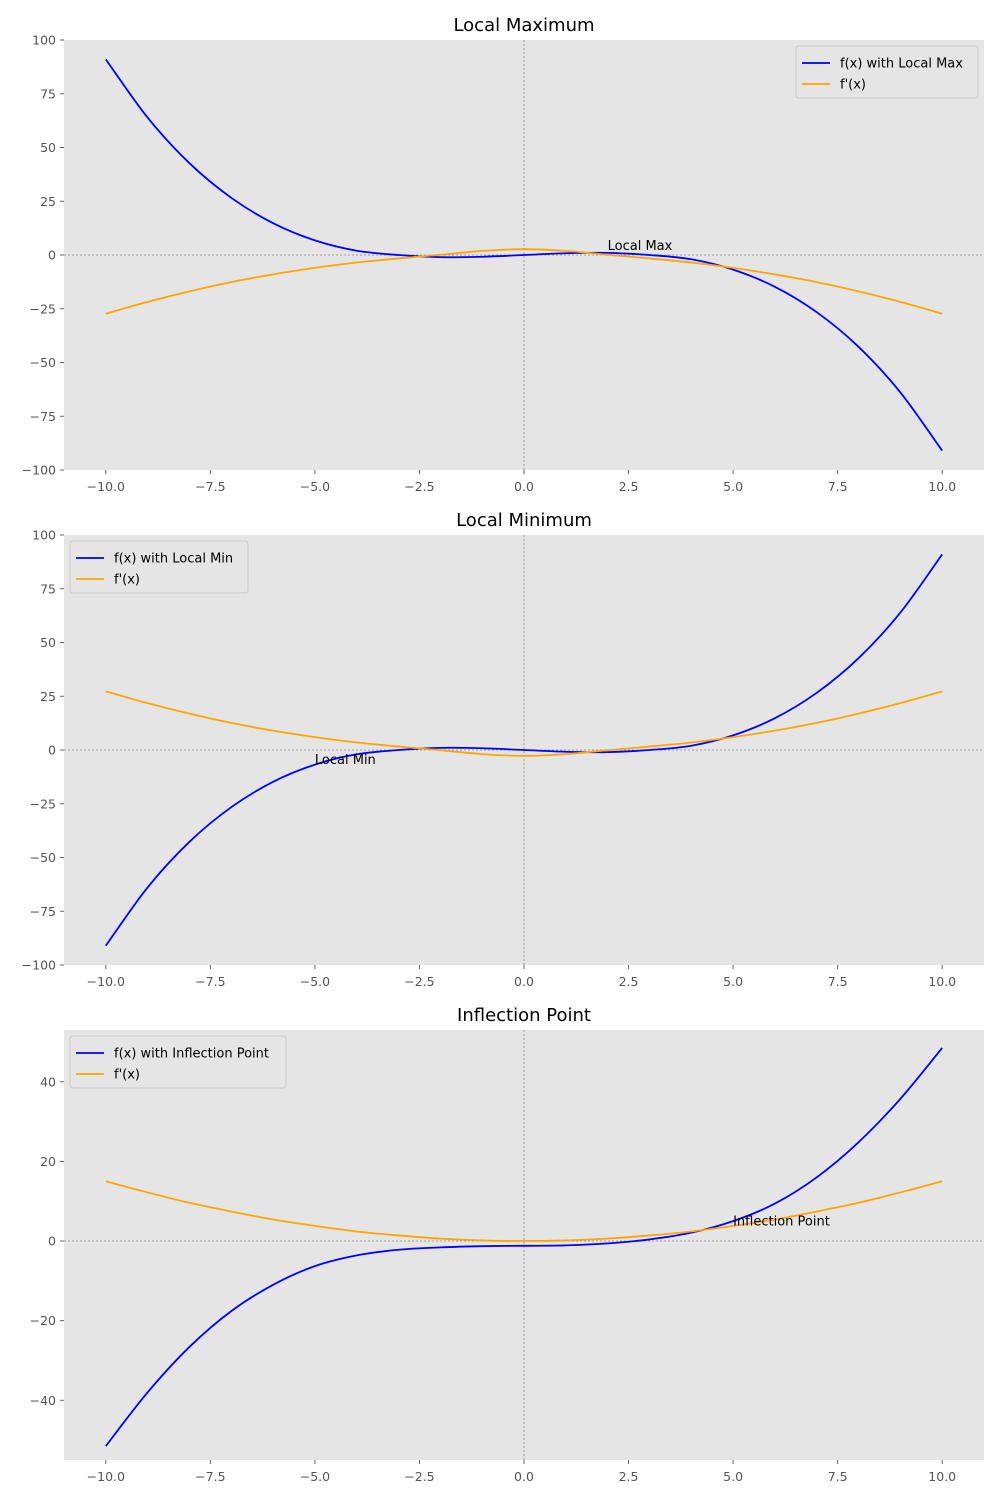 Image resolution: width=1000 pixels, height=1500 pixels. What do you see at coordinates (781, 1222) in the screenshot?
I see `annotation-inflection-point: Inflection Point` at bounding box center [781, 1222].